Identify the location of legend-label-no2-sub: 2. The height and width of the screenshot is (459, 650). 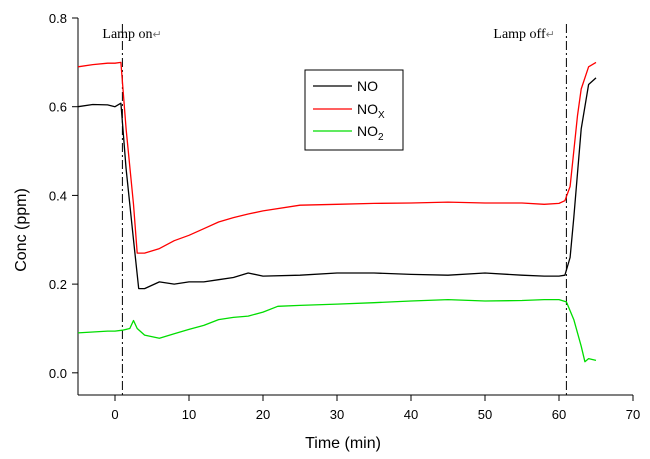
(381, 137).